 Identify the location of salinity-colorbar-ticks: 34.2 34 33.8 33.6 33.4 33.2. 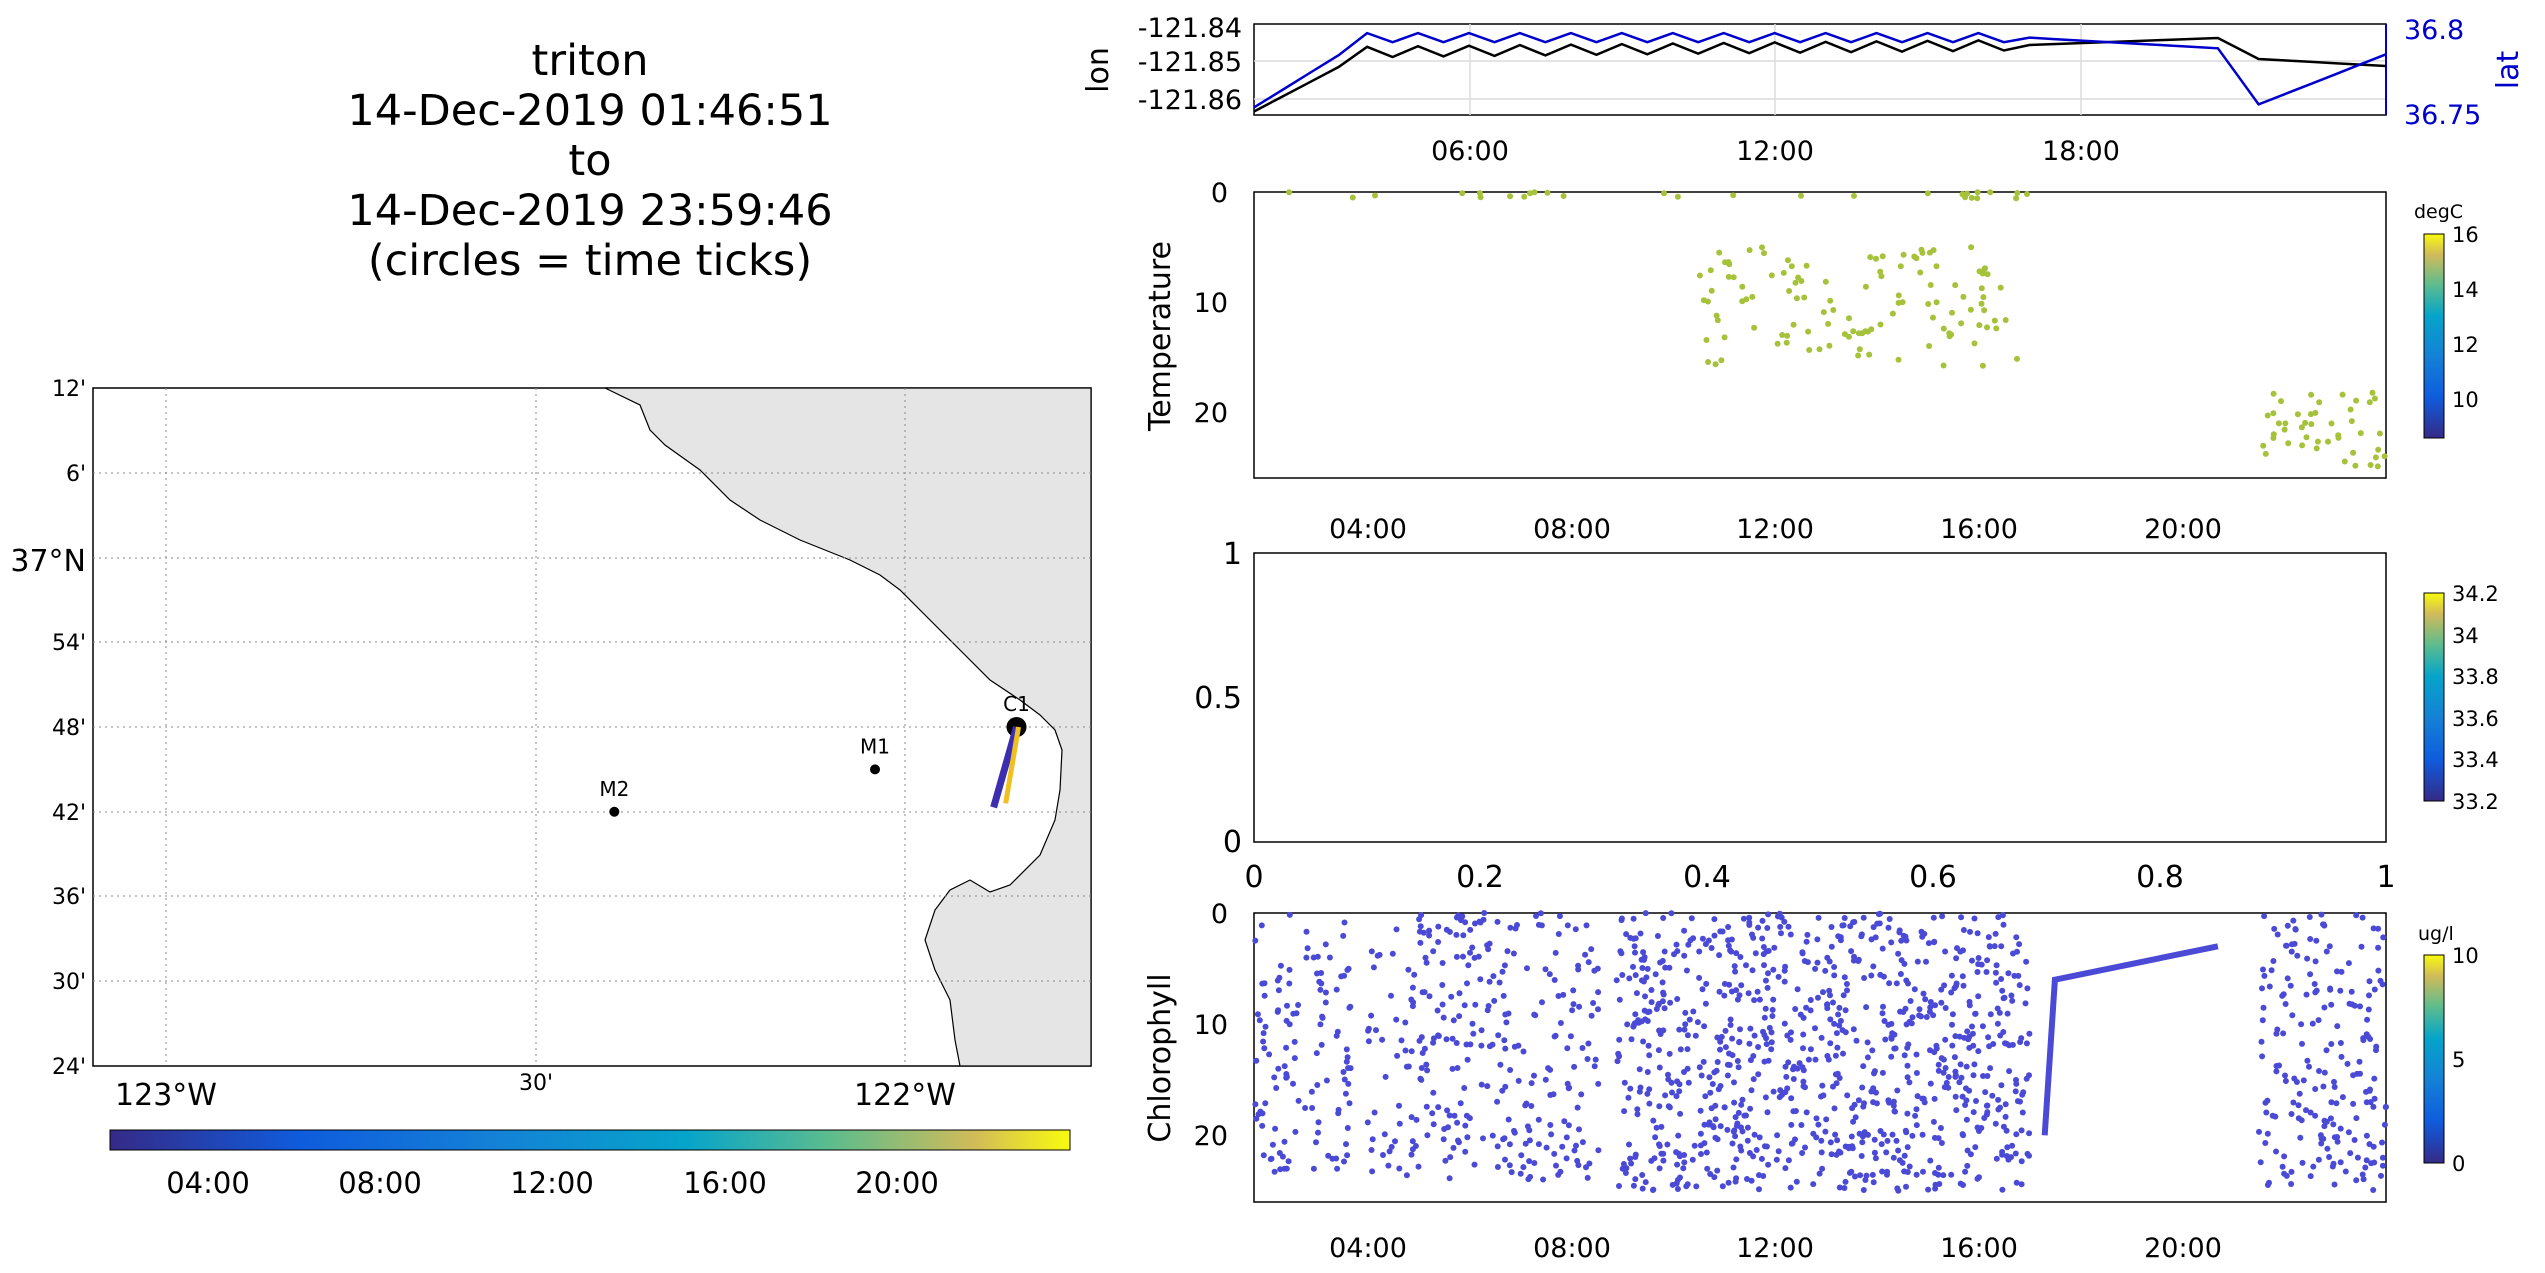
(2475, 698).